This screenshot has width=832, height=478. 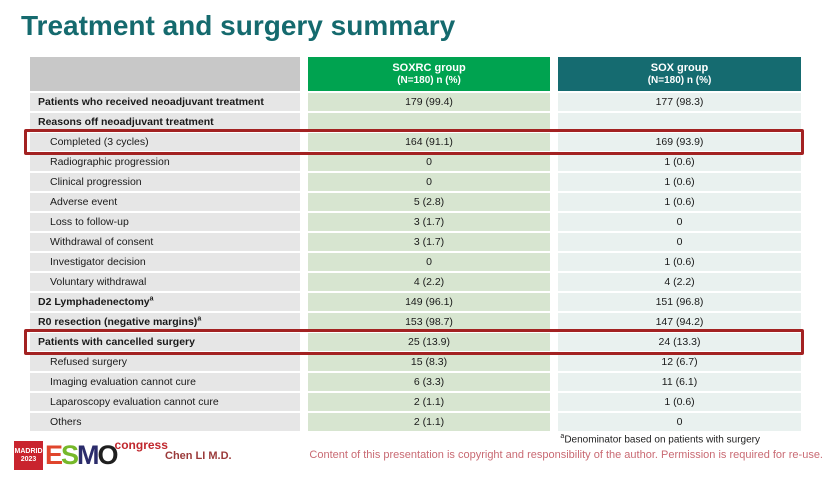 What do you see at coordinates (165, 262) in the screenshot?
I see `table-row-label: Investigator decision` at bounding box center [165, 262].